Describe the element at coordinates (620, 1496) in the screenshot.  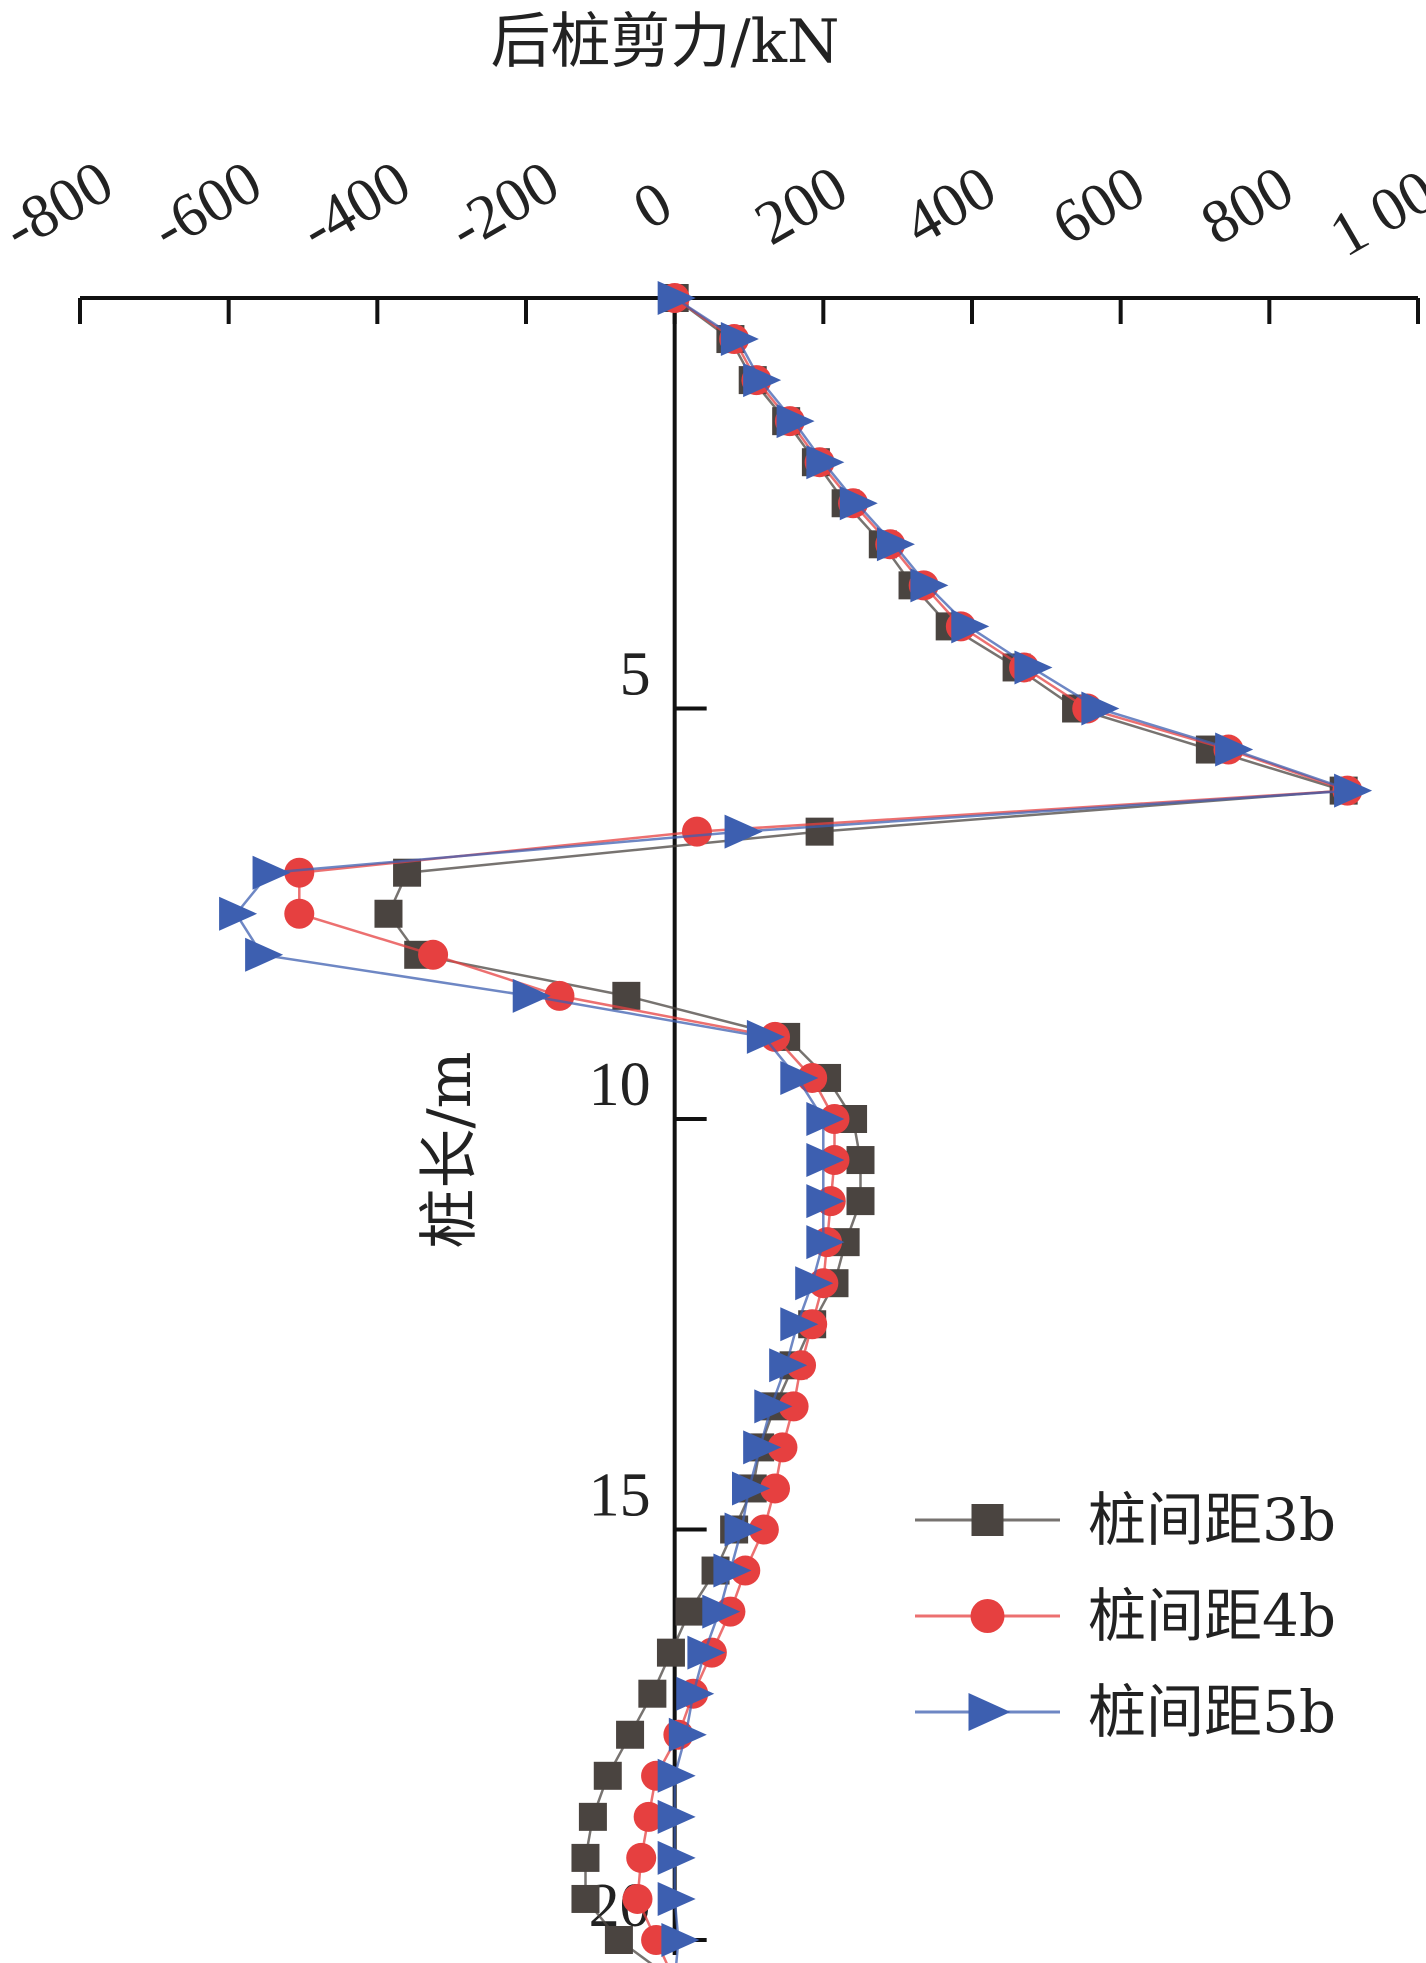
I see `y-tick-label: 15` at that location.